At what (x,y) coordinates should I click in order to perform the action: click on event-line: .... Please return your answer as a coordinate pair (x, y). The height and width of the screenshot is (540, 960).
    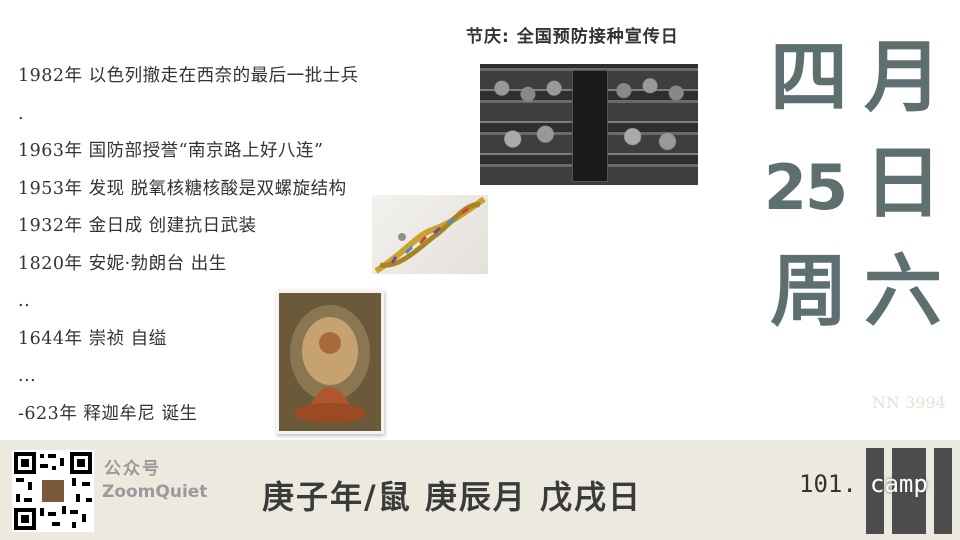
    Looking at the image, I should click on (27, 376).